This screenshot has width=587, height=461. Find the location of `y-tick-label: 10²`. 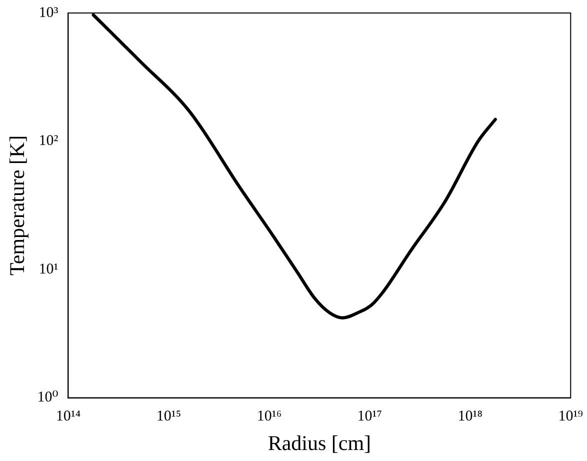

y-tick-label: 10² is located at coordinates (48, 141).